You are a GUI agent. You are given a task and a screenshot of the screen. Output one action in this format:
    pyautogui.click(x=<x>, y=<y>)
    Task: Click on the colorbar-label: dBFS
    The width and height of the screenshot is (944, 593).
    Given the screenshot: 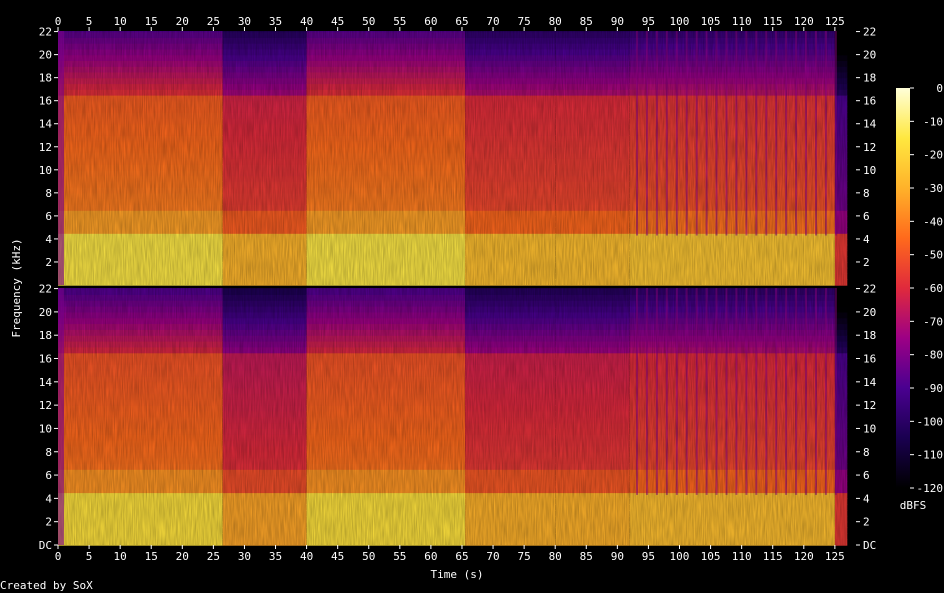 What is the action you would take?
    pyautogui.click(x=913, y=505)
    